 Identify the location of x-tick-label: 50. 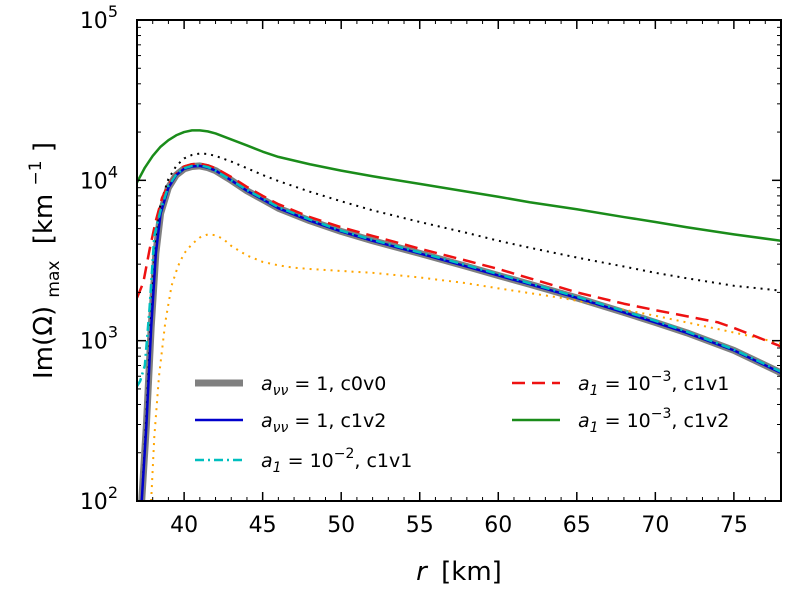
(341, 525).